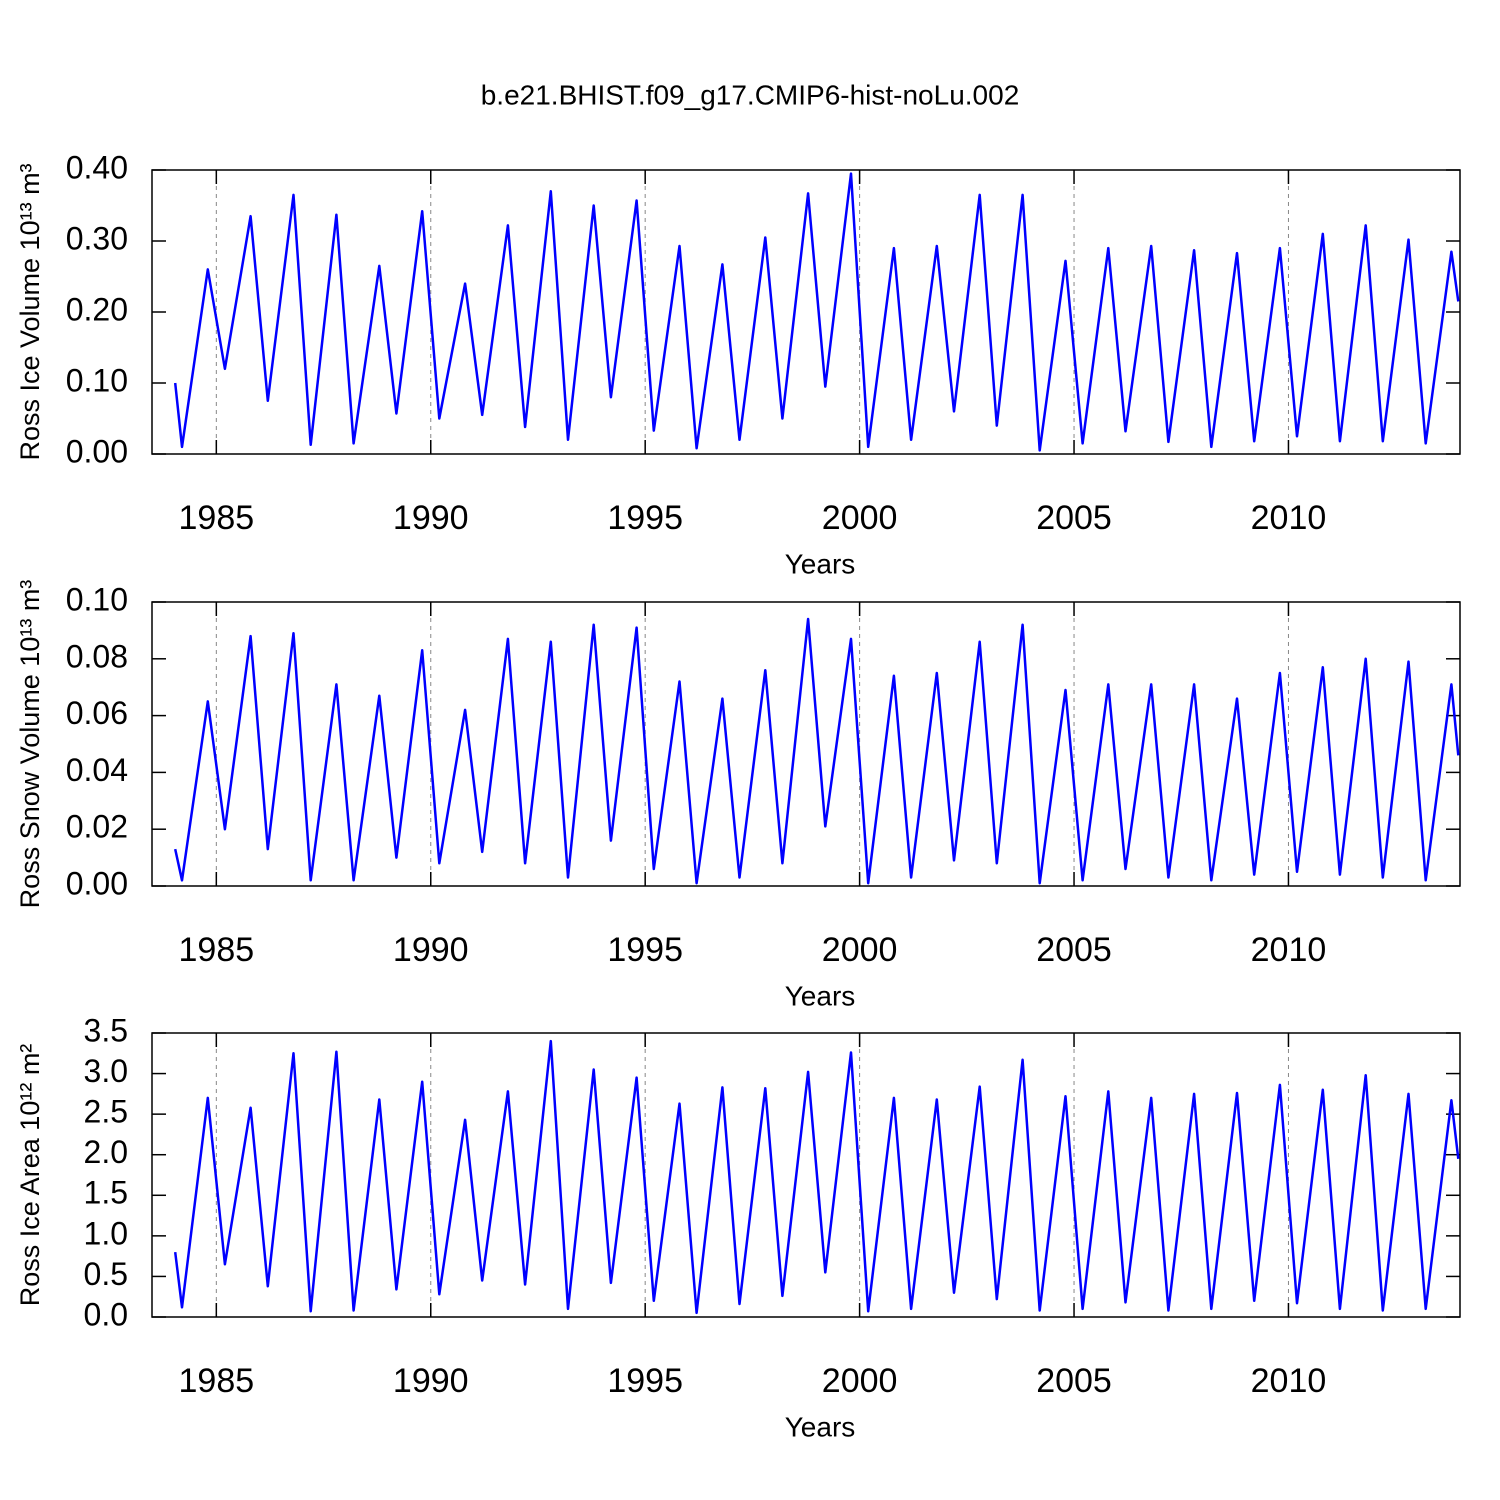  Describe the element at coordinates (106, 1071) in the screenshot. I see `y-tick-label: 3.0` at that location.